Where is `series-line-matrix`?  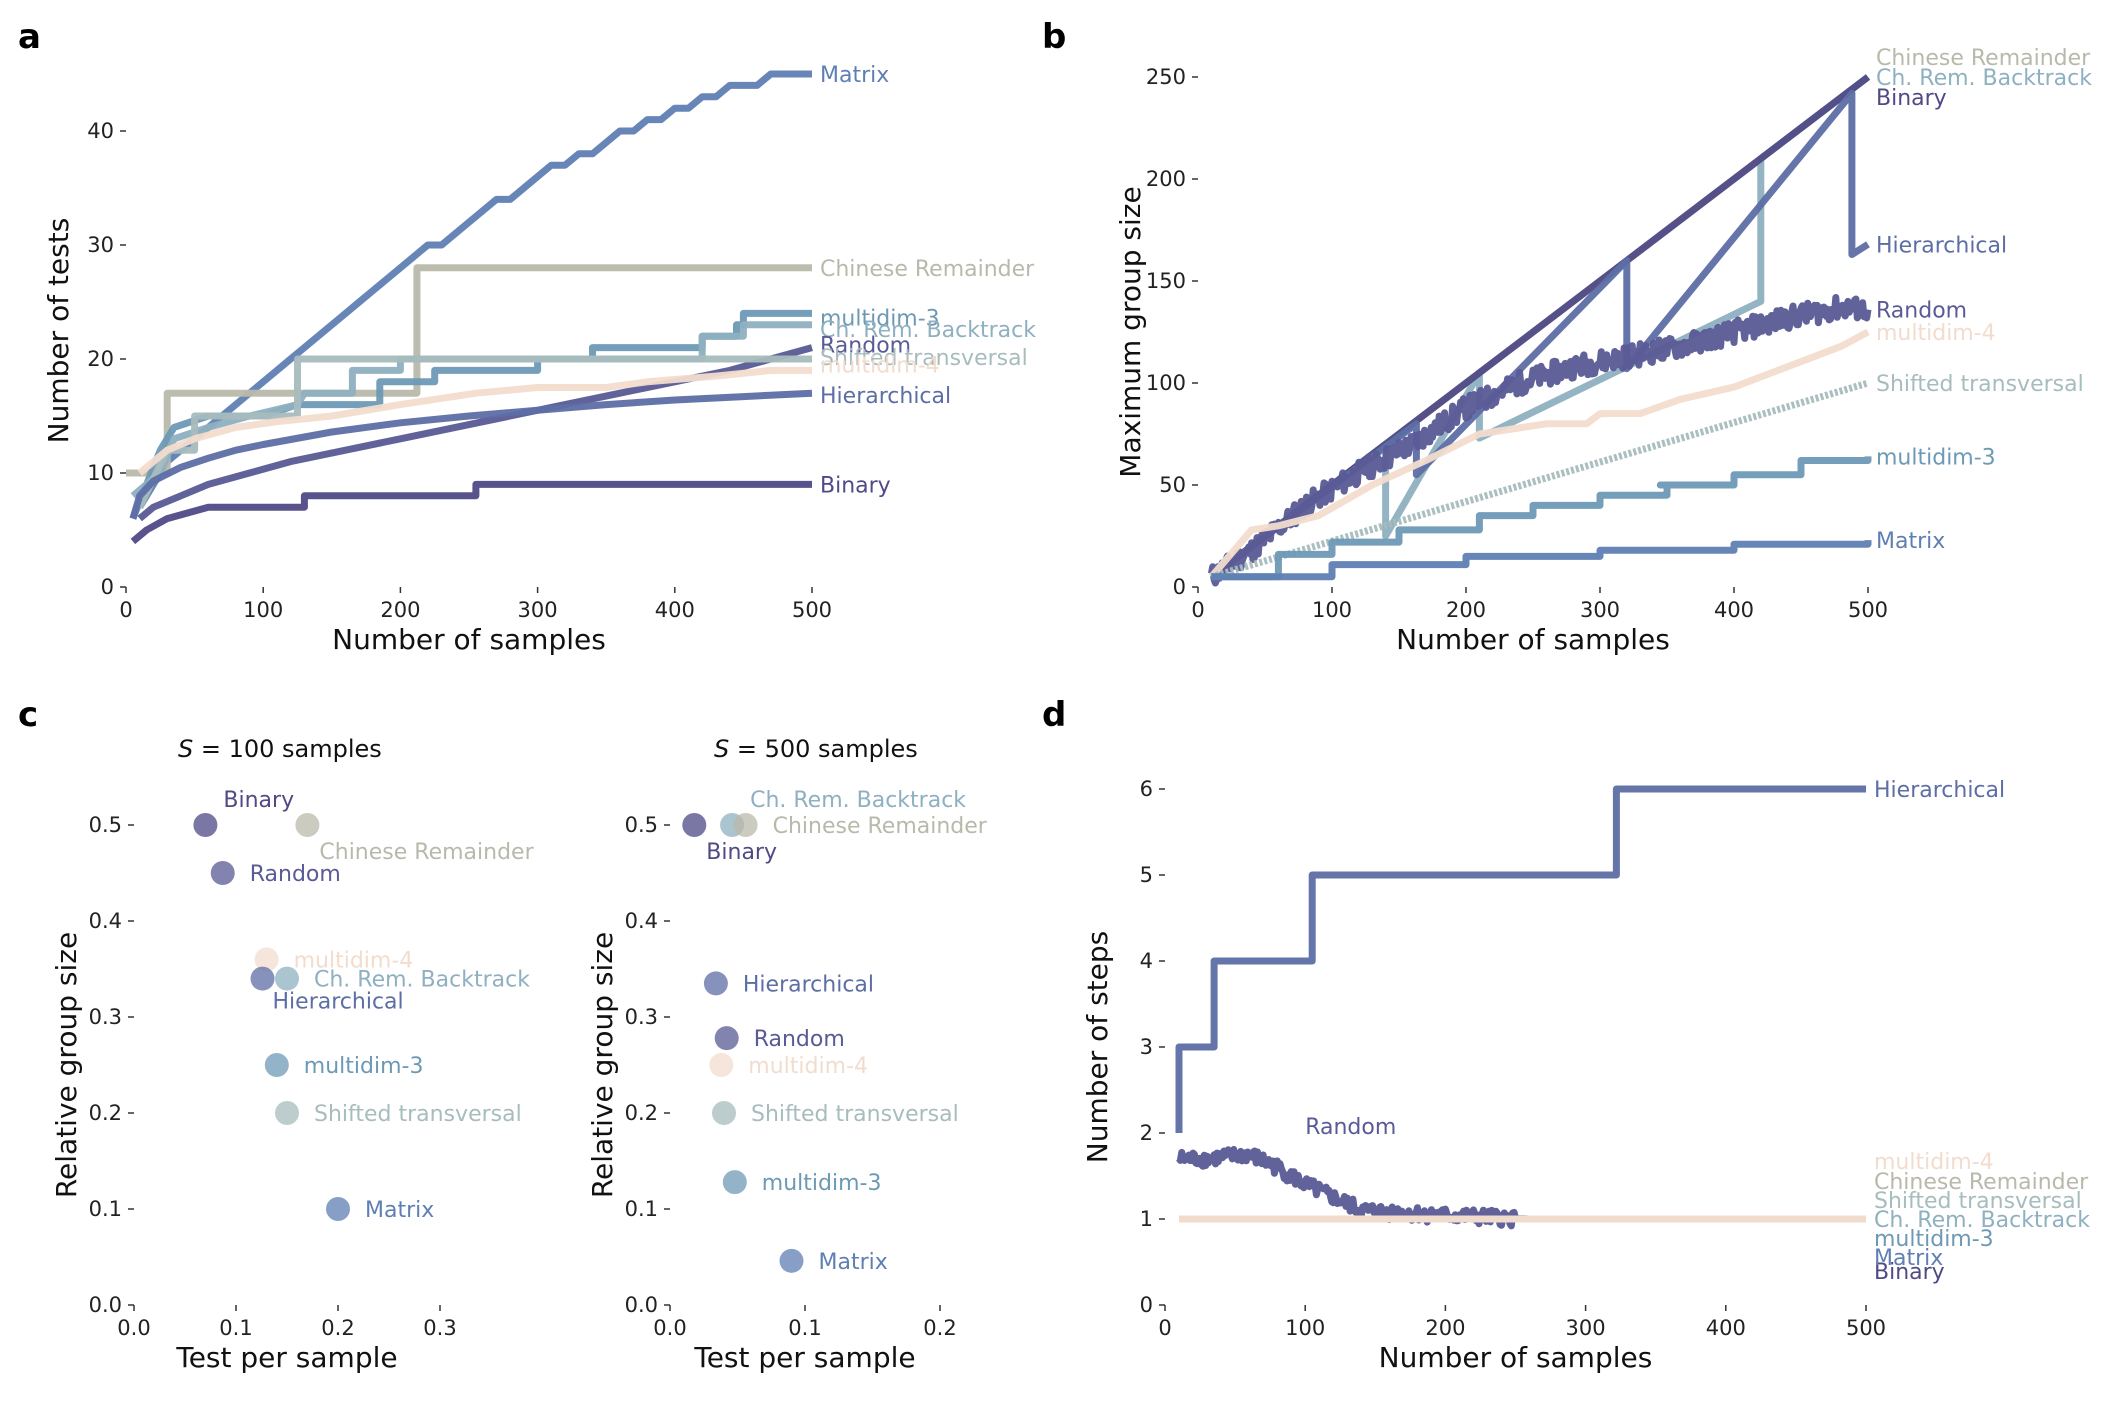 series-line-matrix is located at coordinates (474, 290).